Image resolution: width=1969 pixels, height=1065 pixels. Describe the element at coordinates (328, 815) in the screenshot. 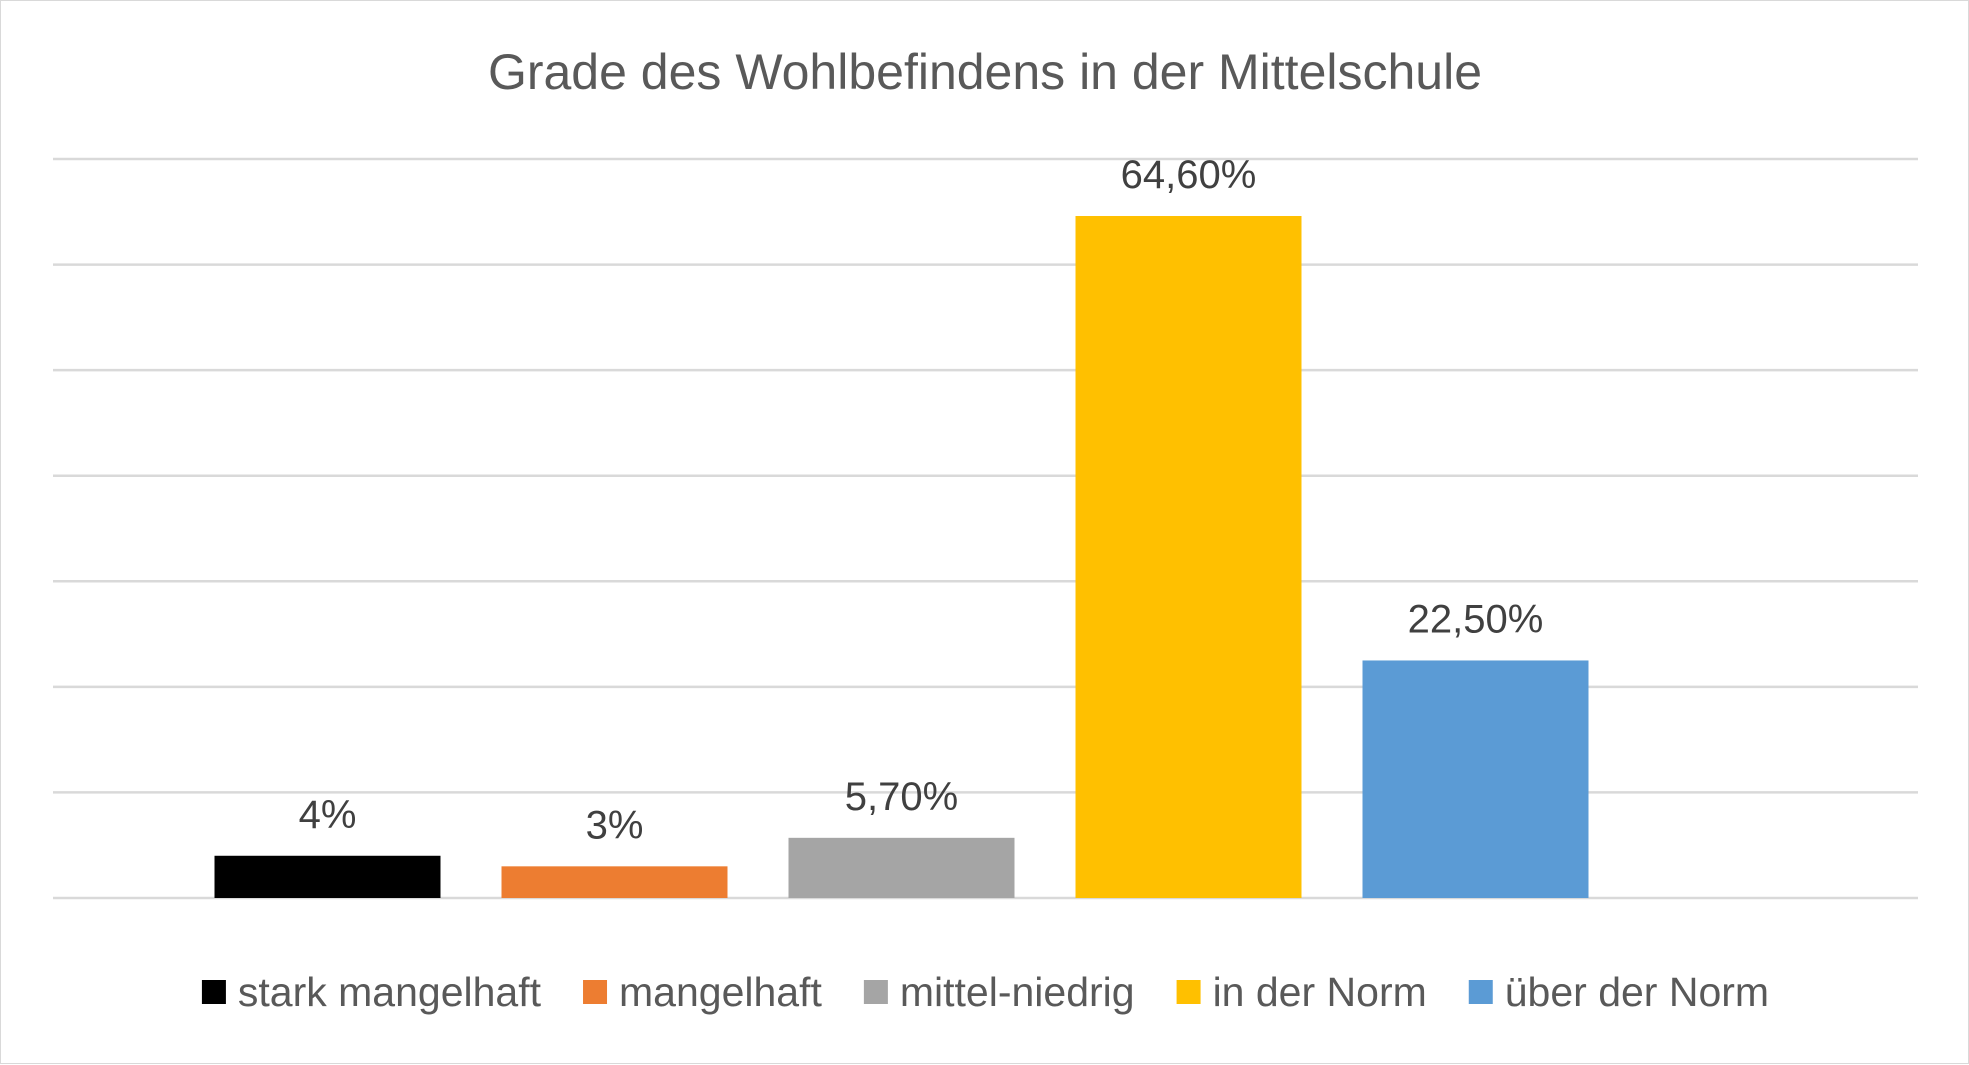

I see `data-label: 4%` at that location.